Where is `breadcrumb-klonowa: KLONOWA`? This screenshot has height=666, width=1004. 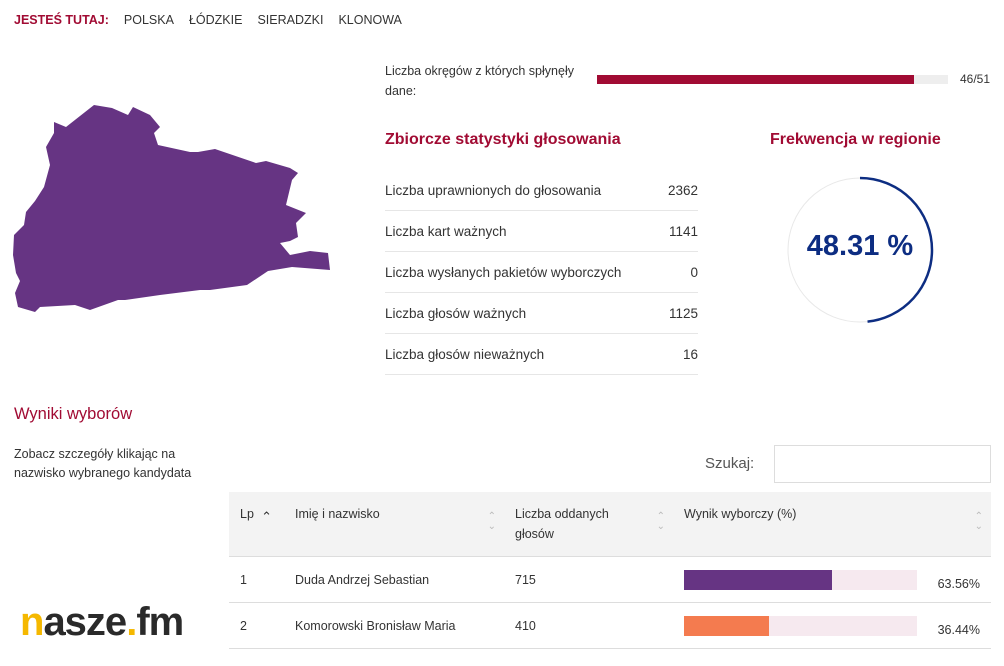
breadcrumb-klonowa: KLONOWA is located at coordinates (370, 20).